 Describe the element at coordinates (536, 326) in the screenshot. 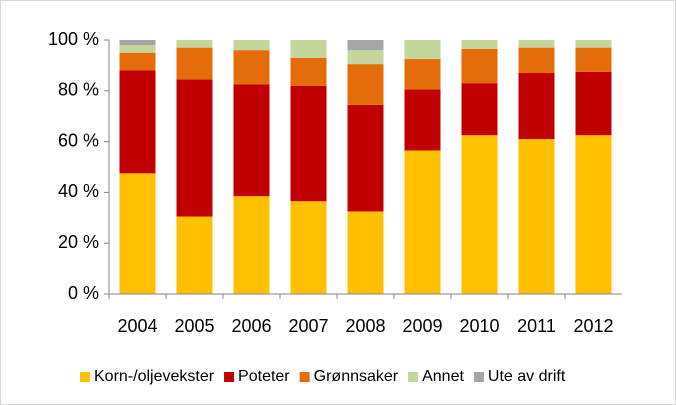

I see `x-tick-label: 2011` at that location.